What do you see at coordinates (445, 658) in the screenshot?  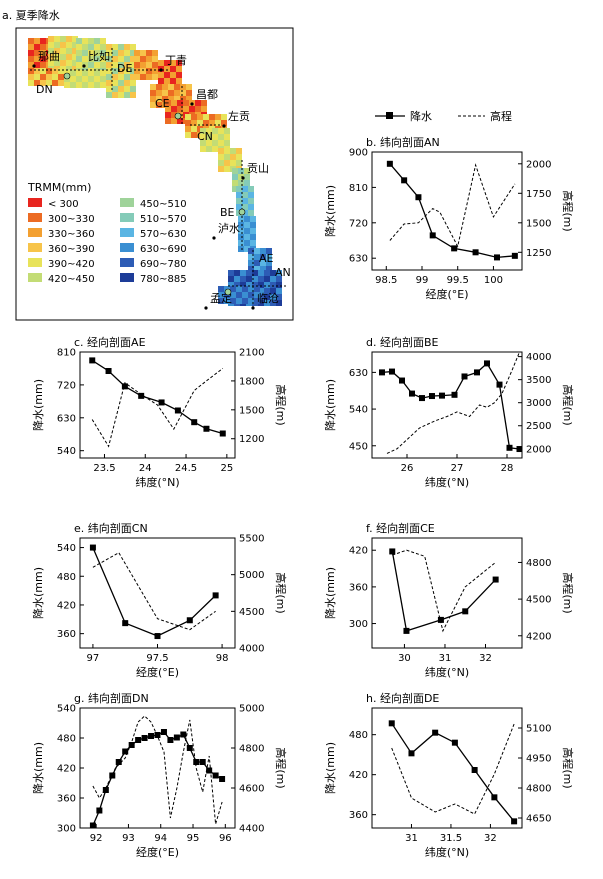 I see `x-tick-label: 31` at bounding box center [445, 658].